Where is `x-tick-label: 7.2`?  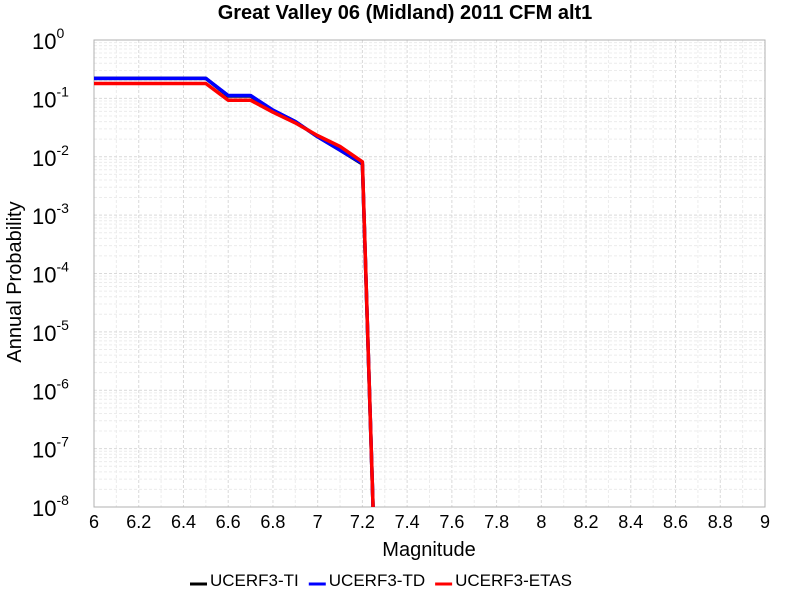
x-tick-label: 7.2 is located at coordinates (362, 522).